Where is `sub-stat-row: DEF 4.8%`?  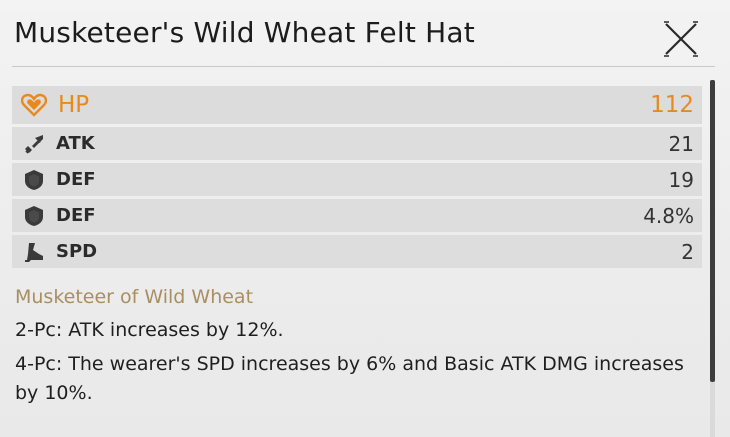
sub-stat-row: DEF 4.8% is located at coordinates (357, 215).